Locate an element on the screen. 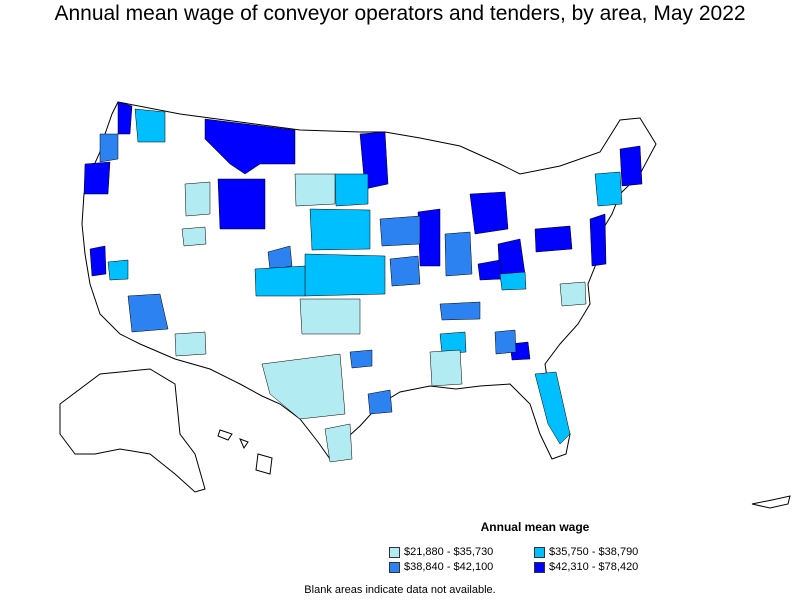 The width and height of the screenshot is (800, 600). region-florida is located at coordinates (552, 408).